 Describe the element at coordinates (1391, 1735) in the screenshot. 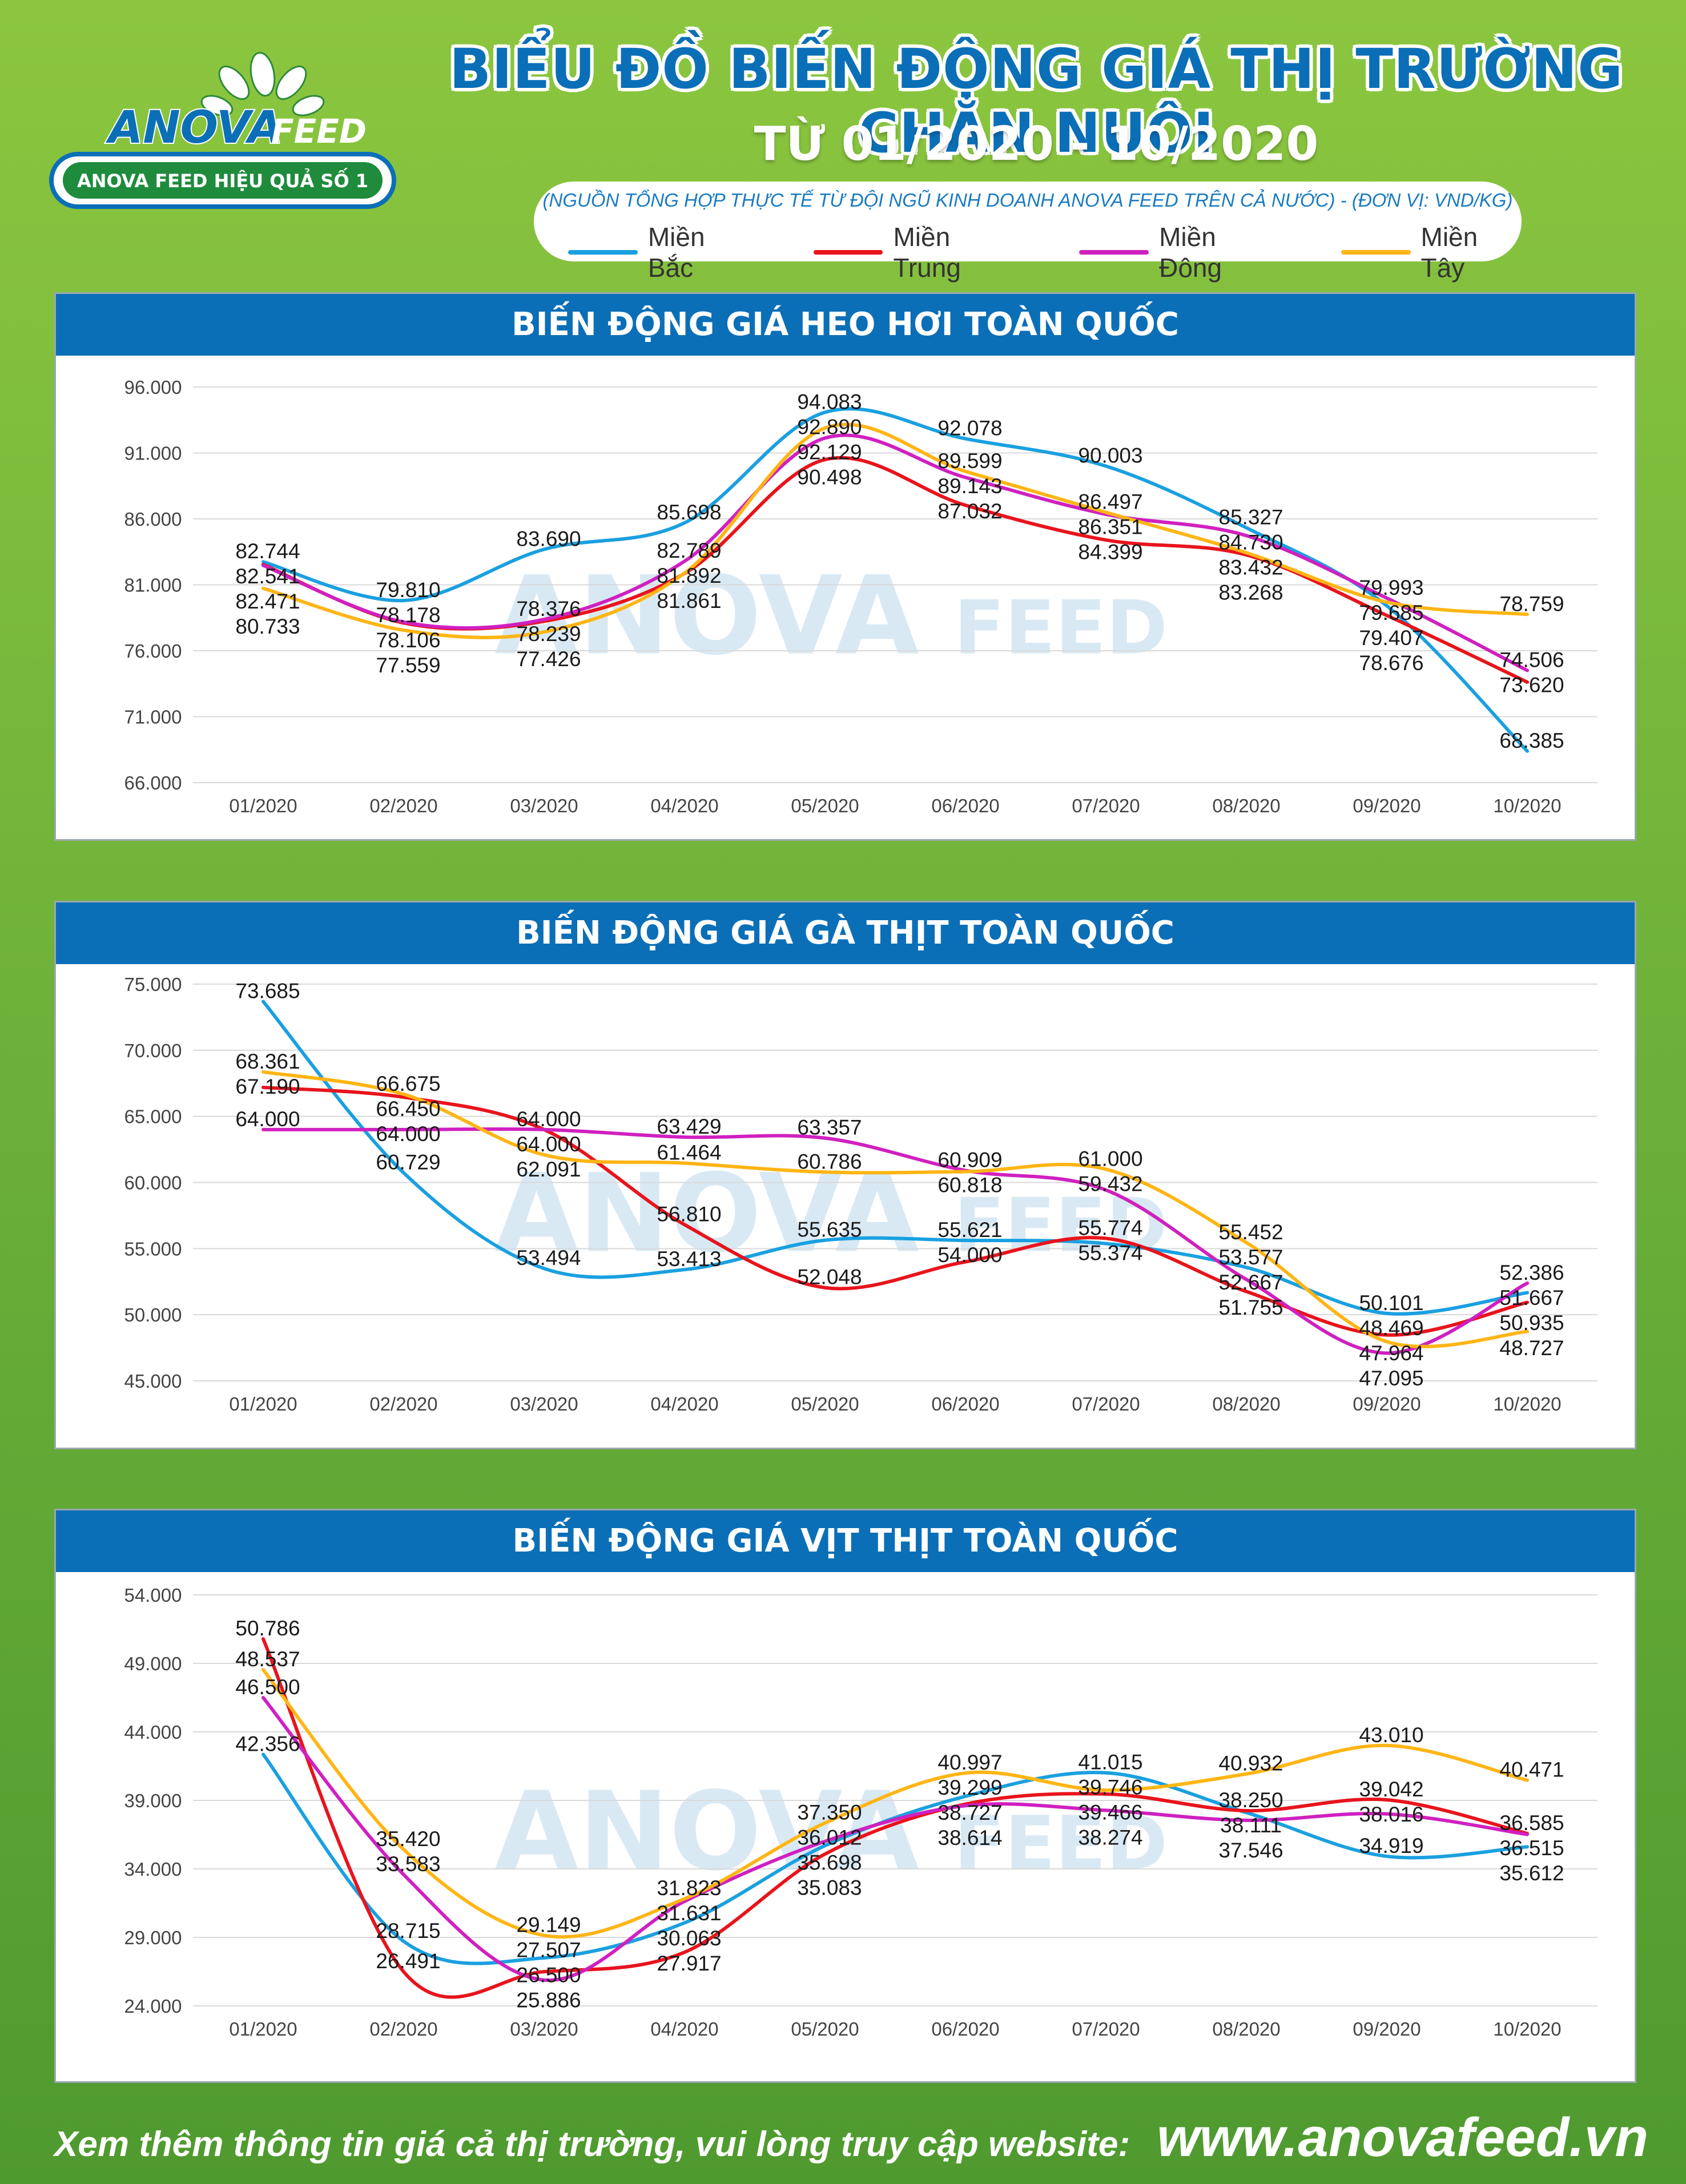

I see `data-label: 43.010` at that location.